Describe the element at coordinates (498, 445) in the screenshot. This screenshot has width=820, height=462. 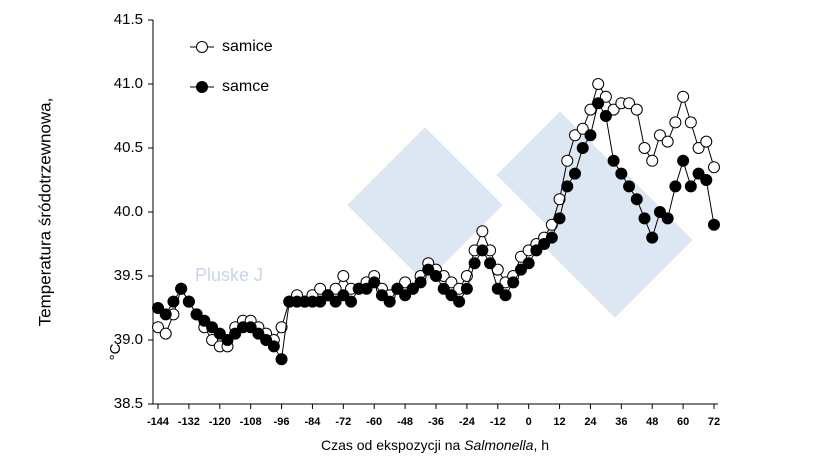
I see `x-axis-label-part: Salmonella` at that location.